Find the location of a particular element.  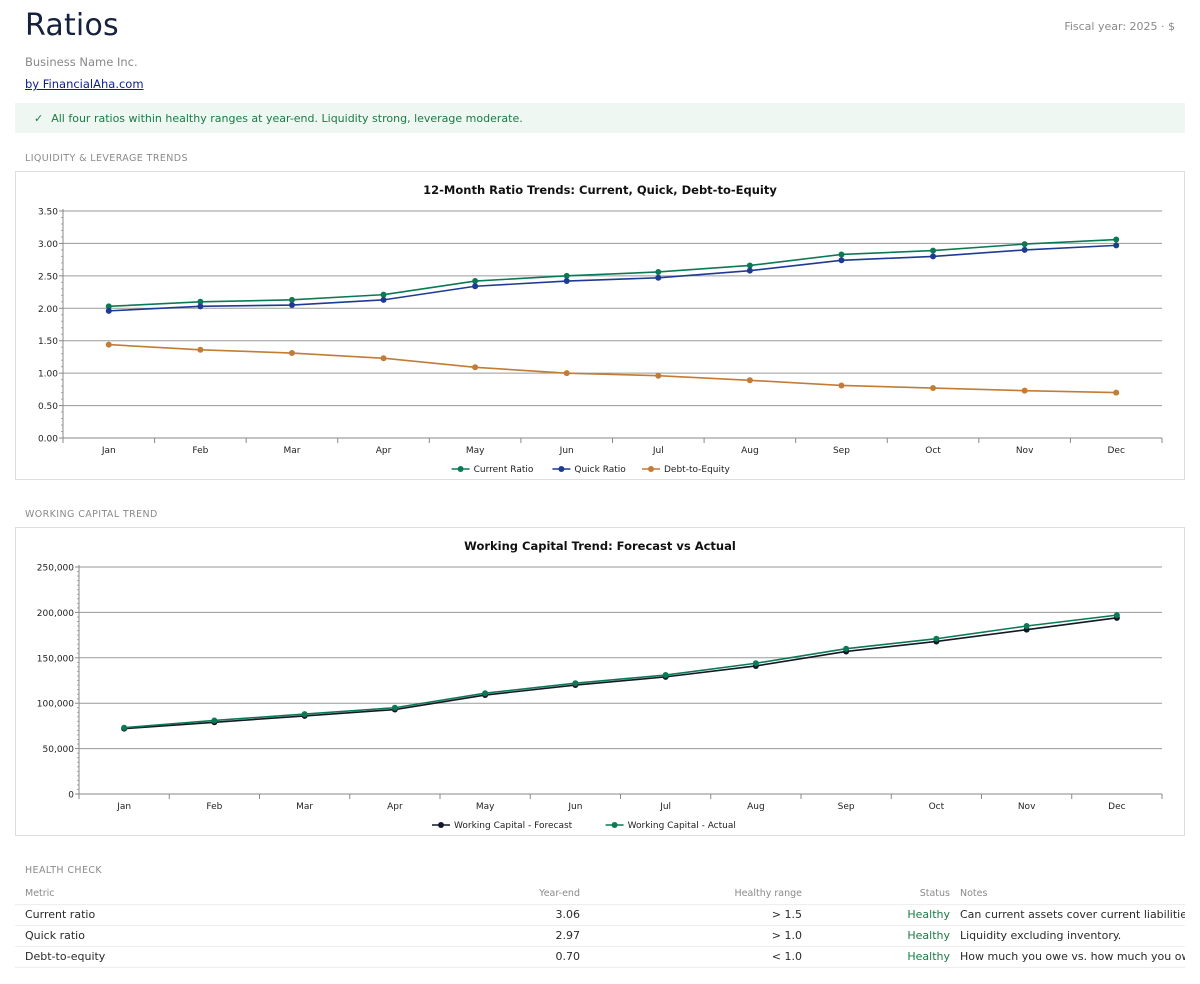

year-end-cell: 3.06 is located at coordinates (430, 914).